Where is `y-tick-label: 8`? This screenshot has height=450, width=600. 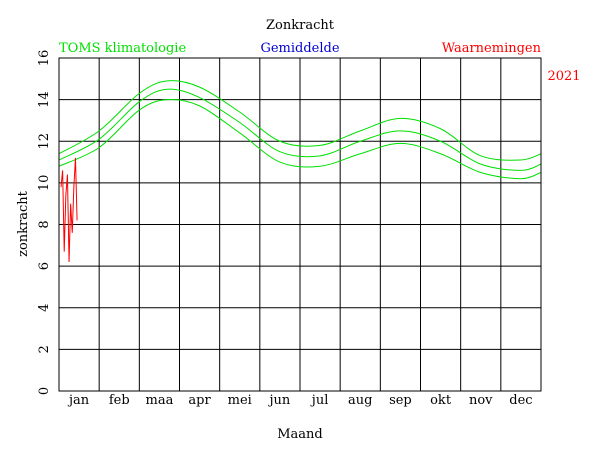
y-tick-label: 8 is located at coordinates (44, 224).